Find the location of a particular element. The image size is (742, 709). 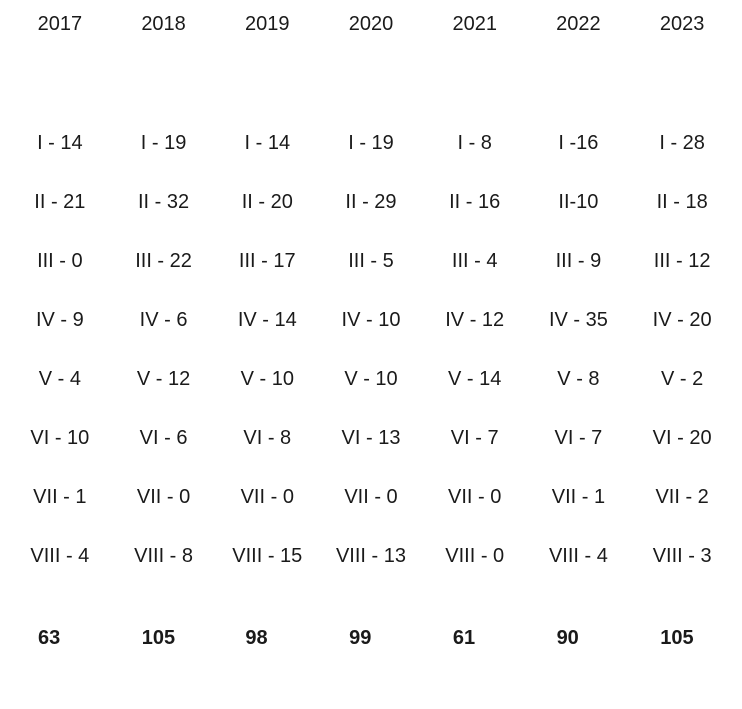

table-cell: V - 14 is located at coordinates (475, 379).